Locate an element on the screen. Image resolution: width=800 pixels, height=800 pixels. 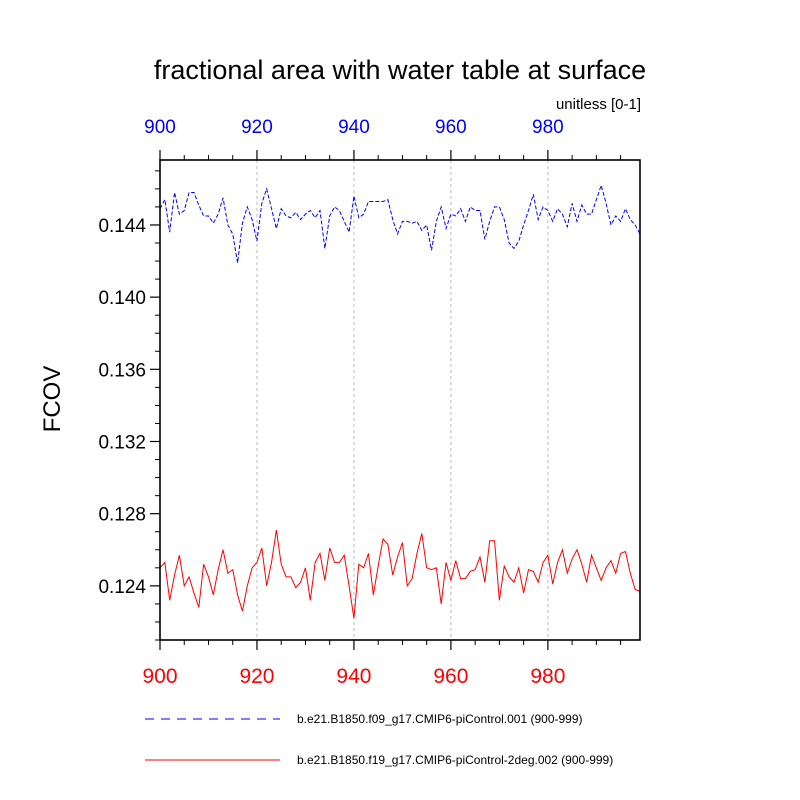
x-tick-label-bottom-900: 900 is located at coordinates (159, 676).